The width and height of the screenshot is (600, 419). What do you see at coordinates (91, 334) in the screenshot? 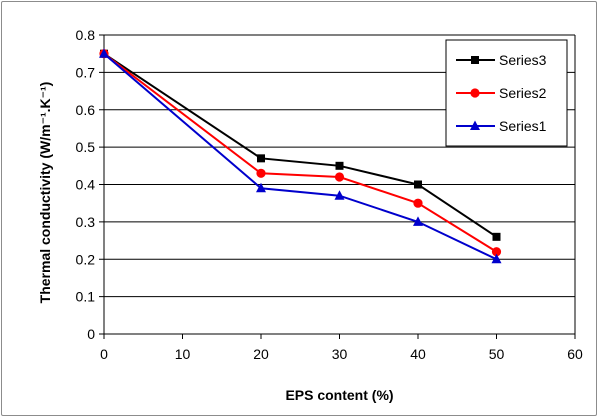
I see `y-tick-label: 0` at bounding box center [91, 334].